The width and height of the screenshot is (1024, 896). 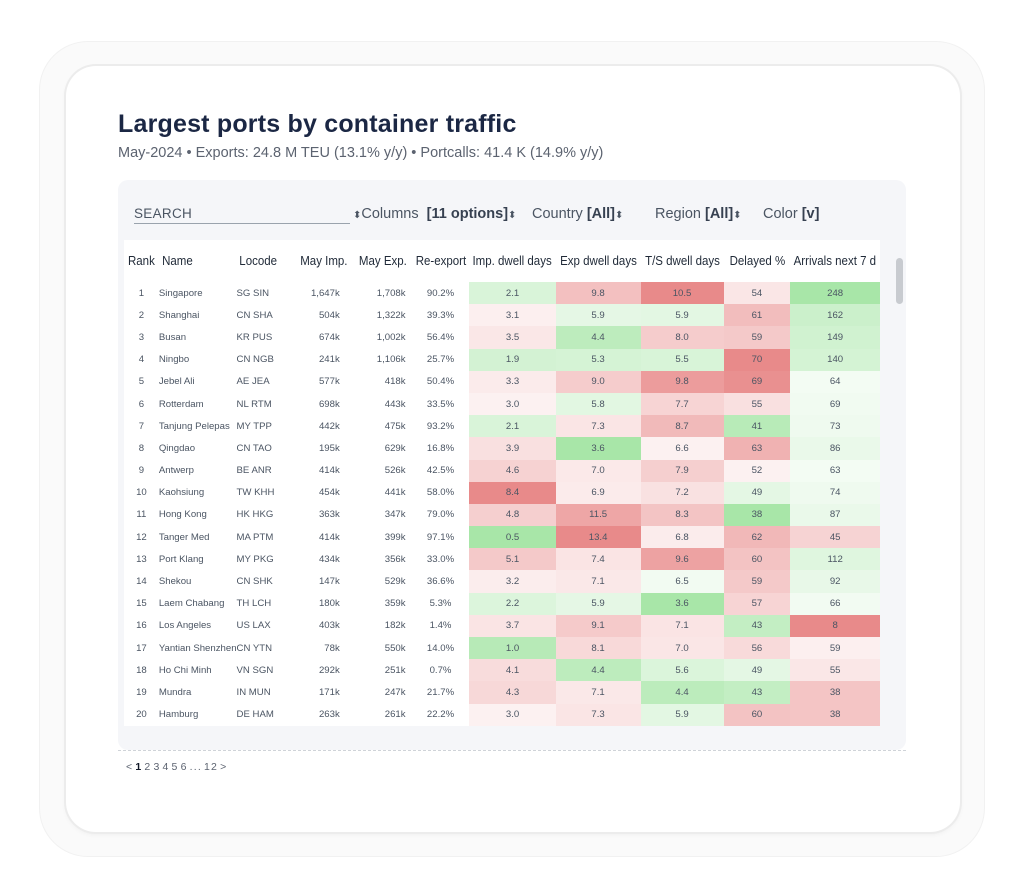 What do you see at coordinates (467, 214) in the screenshot?
I see `columns-value: [11 options]` at bounding box center [467, 214].